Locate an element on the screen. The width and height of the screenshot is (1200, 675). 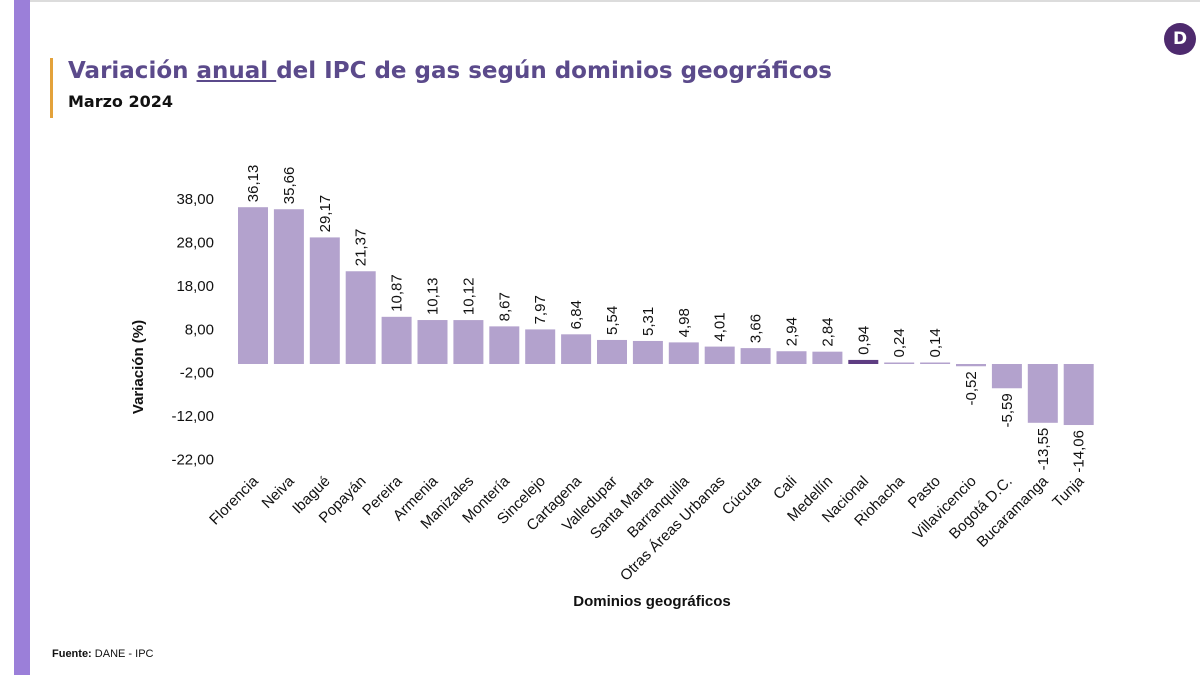
value-label: -13,55 is located at coordinates (1043, 449).